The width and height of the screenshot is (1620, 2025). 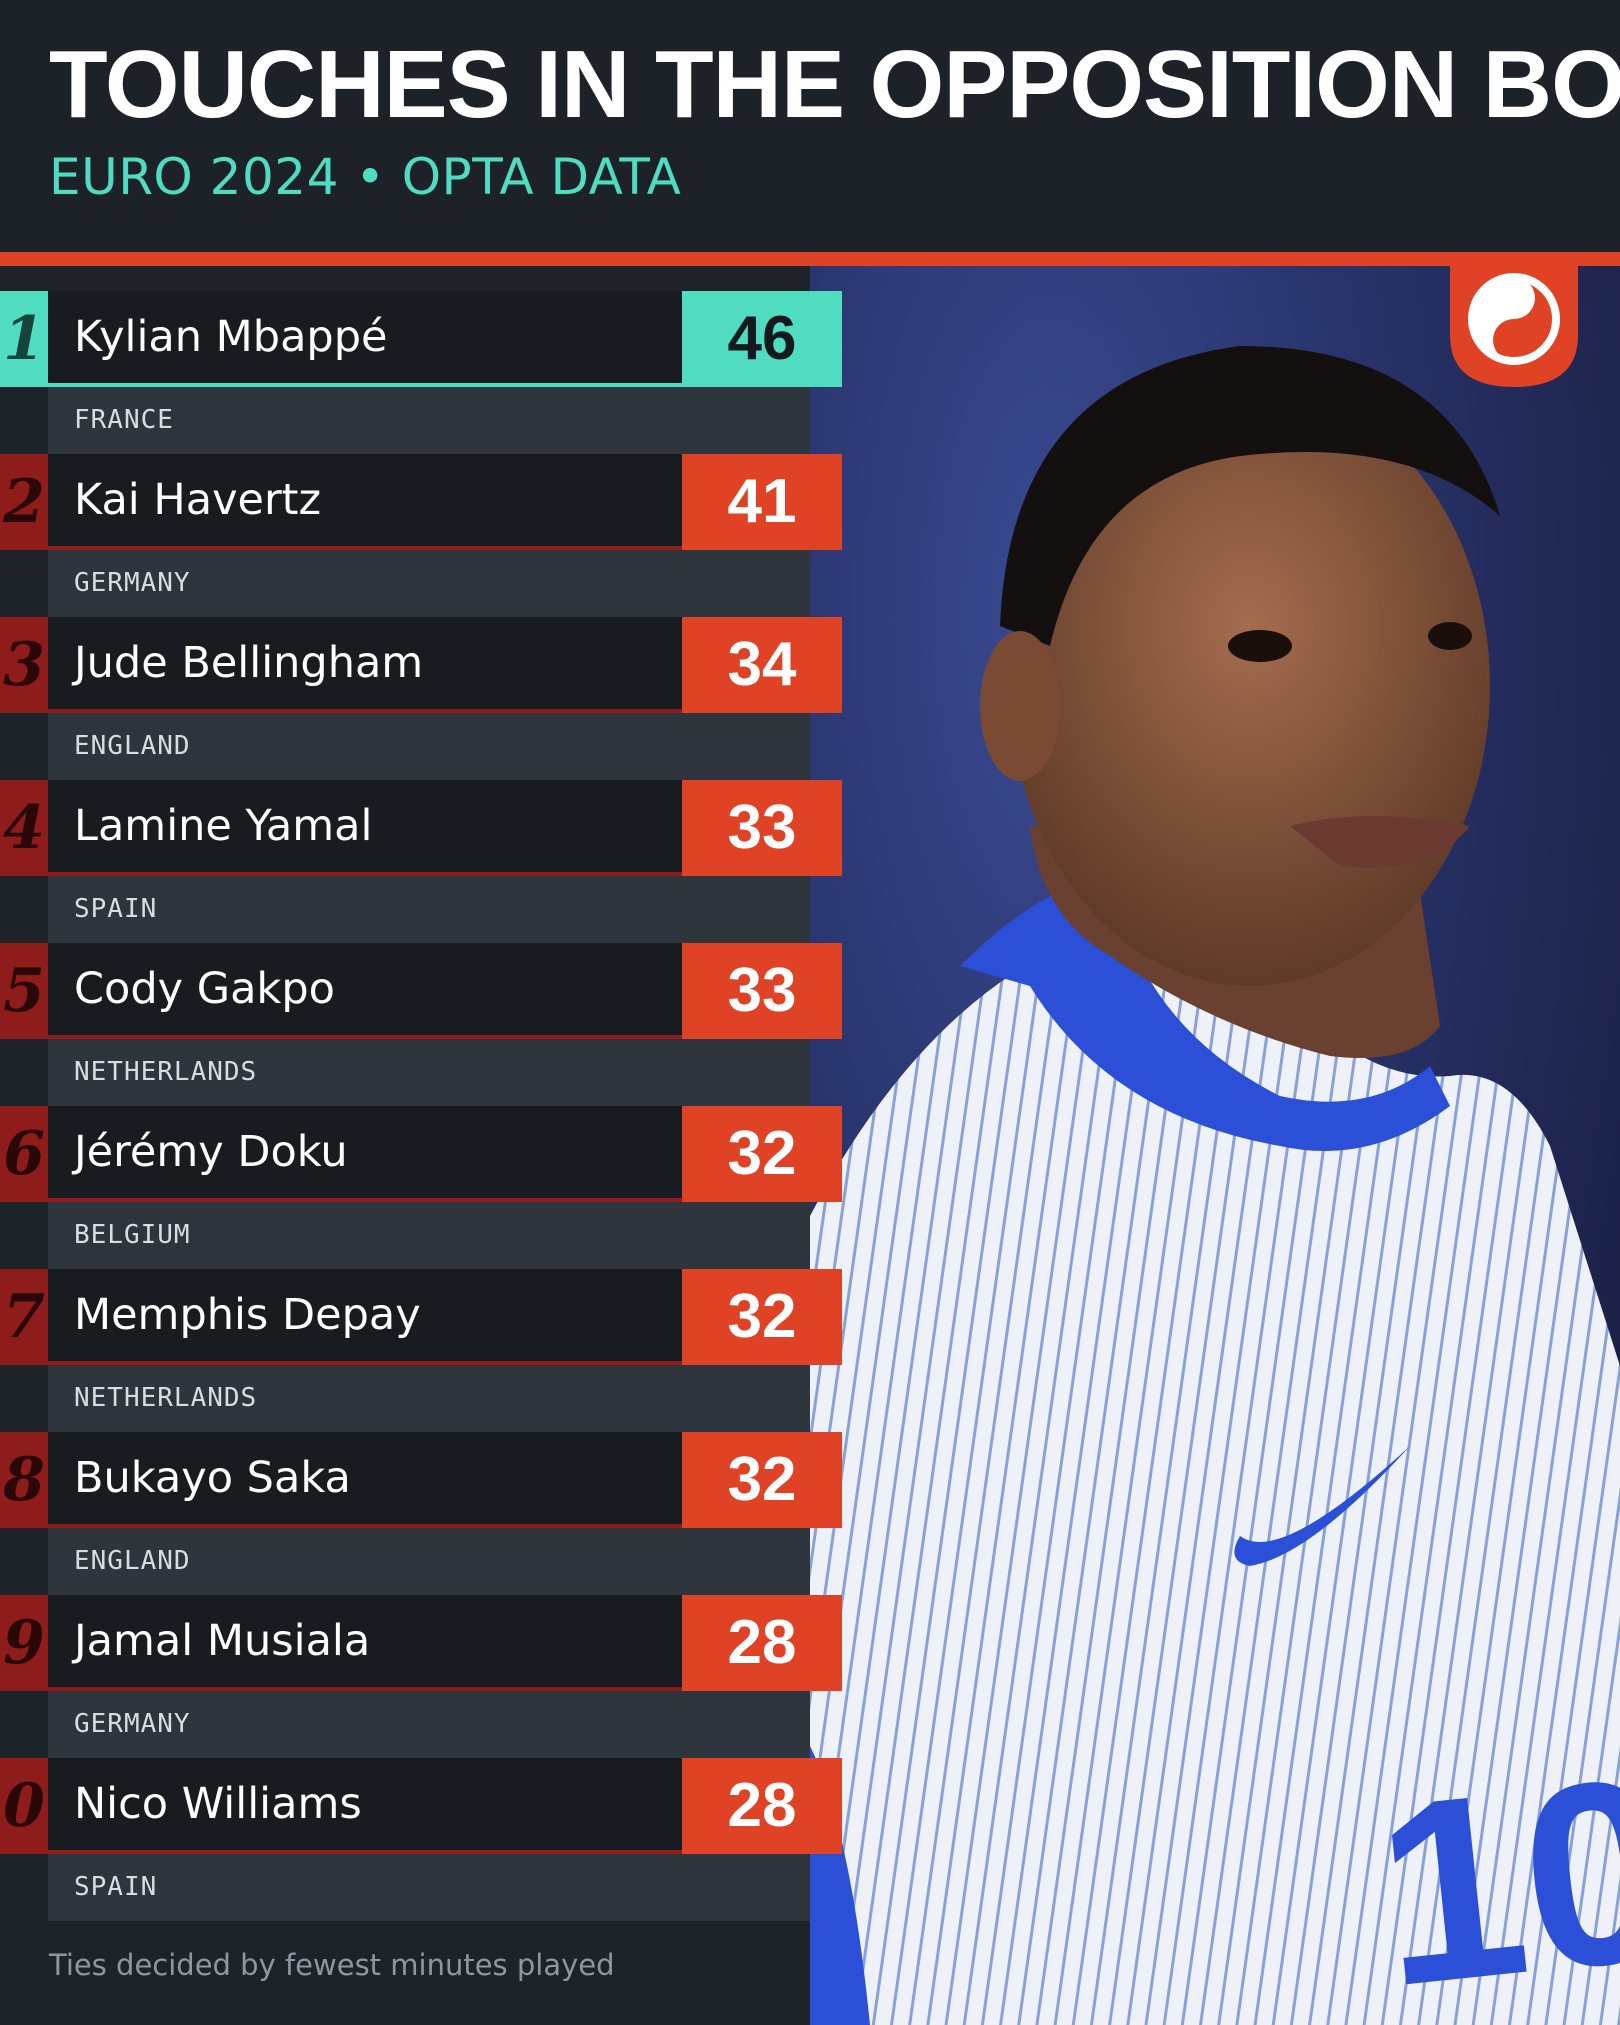 I want to click on svg-text: 10, so click(x=1493, y=1874).